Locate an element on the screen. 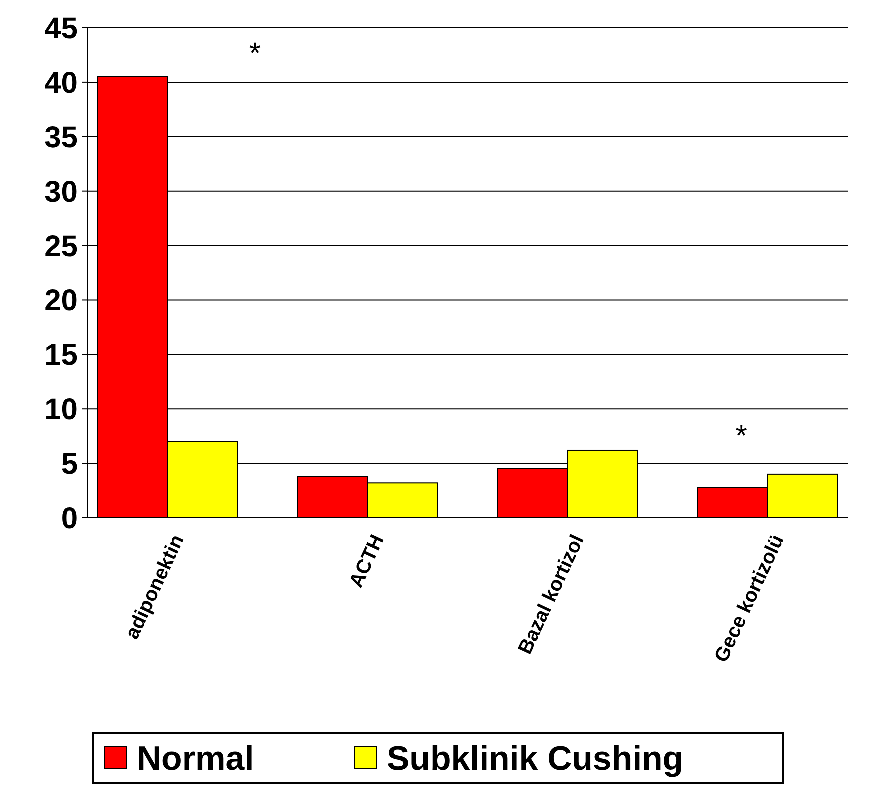 The height and width of the screenshot is (795, 880). legend-label: Normal is located at coordinates (195, 759).